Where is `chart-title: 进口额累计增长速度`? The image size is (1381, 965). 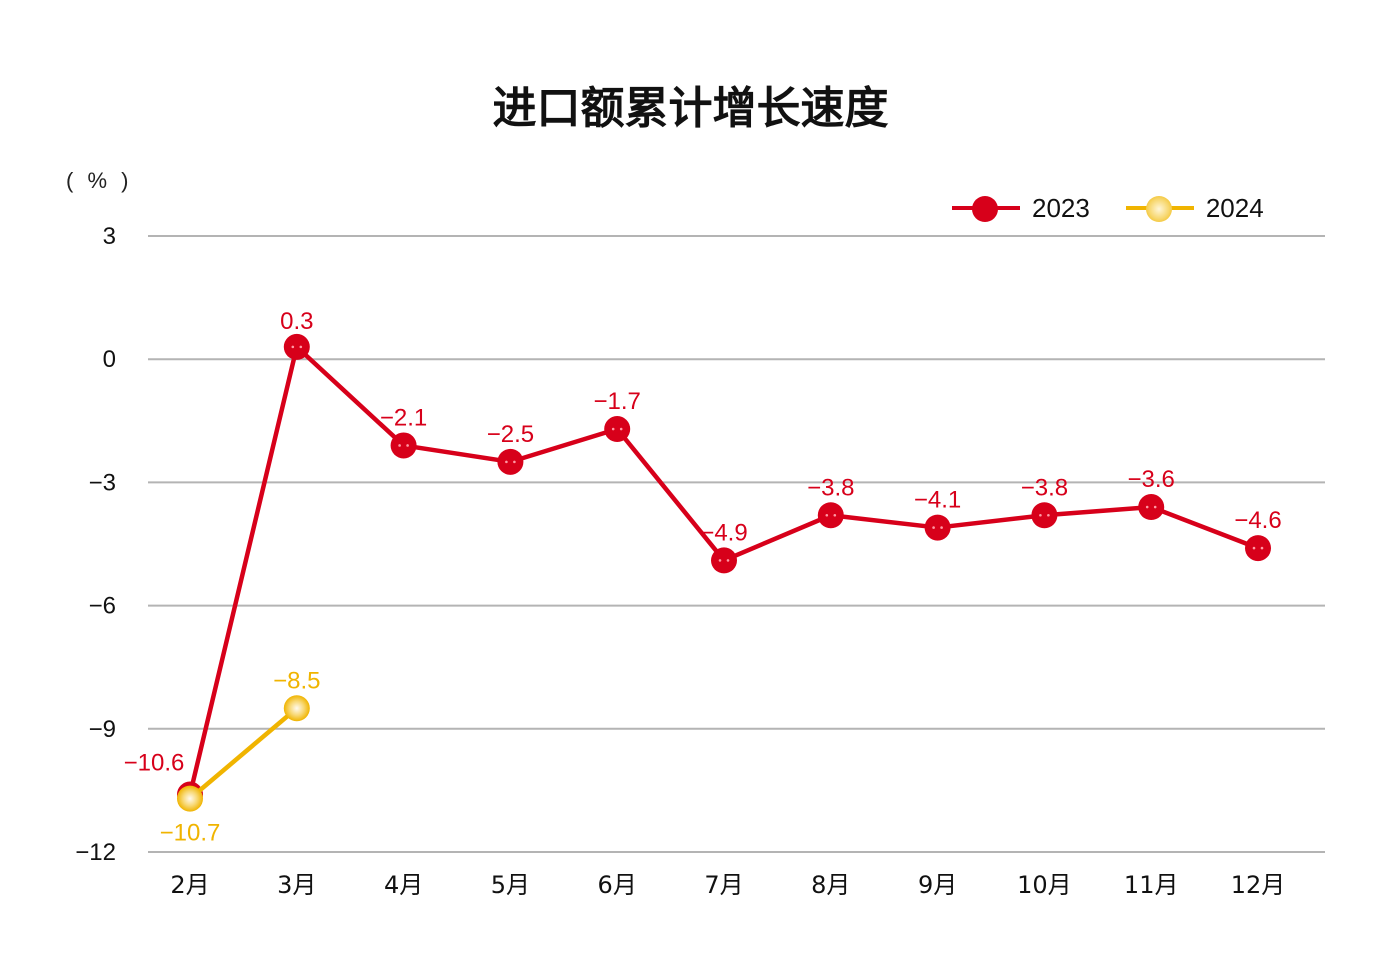 chart-title: 进口额累计增长速度 is located at coordinates (690, 108).